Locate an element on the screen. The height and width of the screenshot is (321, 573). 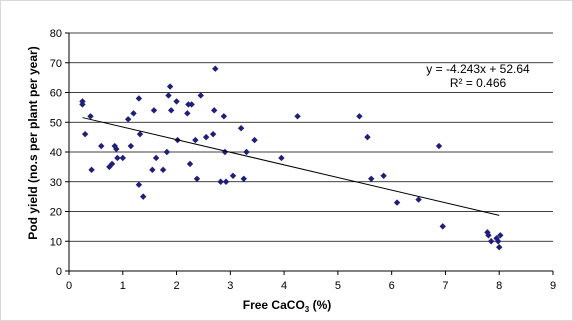
x-tick-label: 4 is located at coordinates (284, 286).